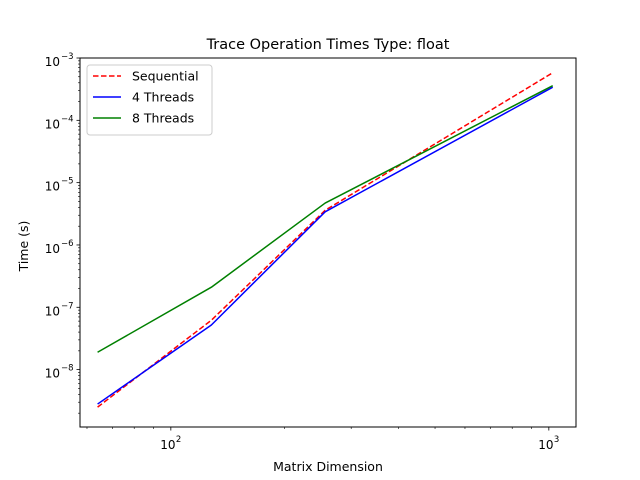 This screenshot has height=480, width=640. Describe the element at coordinates (67, 182) in the screenshot. I see `y-tick-exponent: −5` at that location.